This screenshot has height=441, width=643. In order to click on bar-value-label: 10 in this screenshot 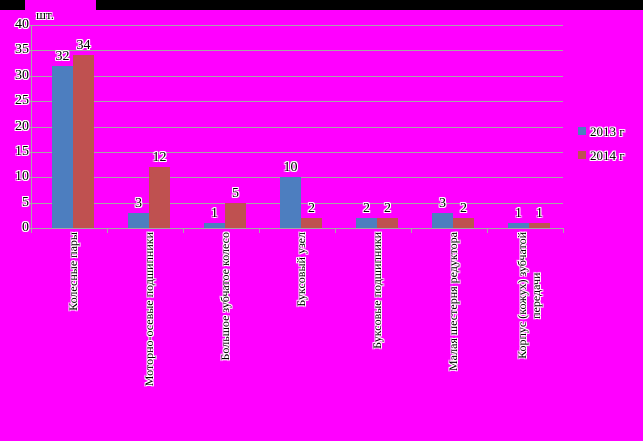, I will do `click(290, 167)`.